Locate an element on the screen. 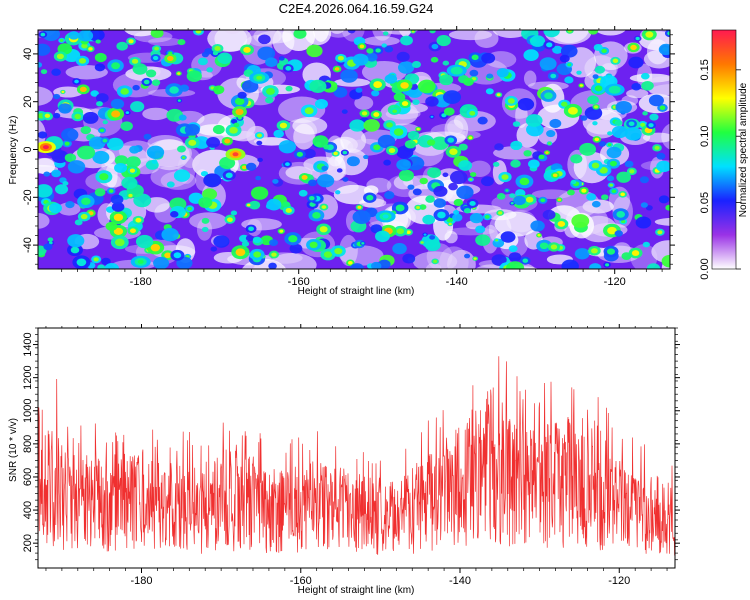  x-tick-label: -120 is located at coordinates (615, 282).